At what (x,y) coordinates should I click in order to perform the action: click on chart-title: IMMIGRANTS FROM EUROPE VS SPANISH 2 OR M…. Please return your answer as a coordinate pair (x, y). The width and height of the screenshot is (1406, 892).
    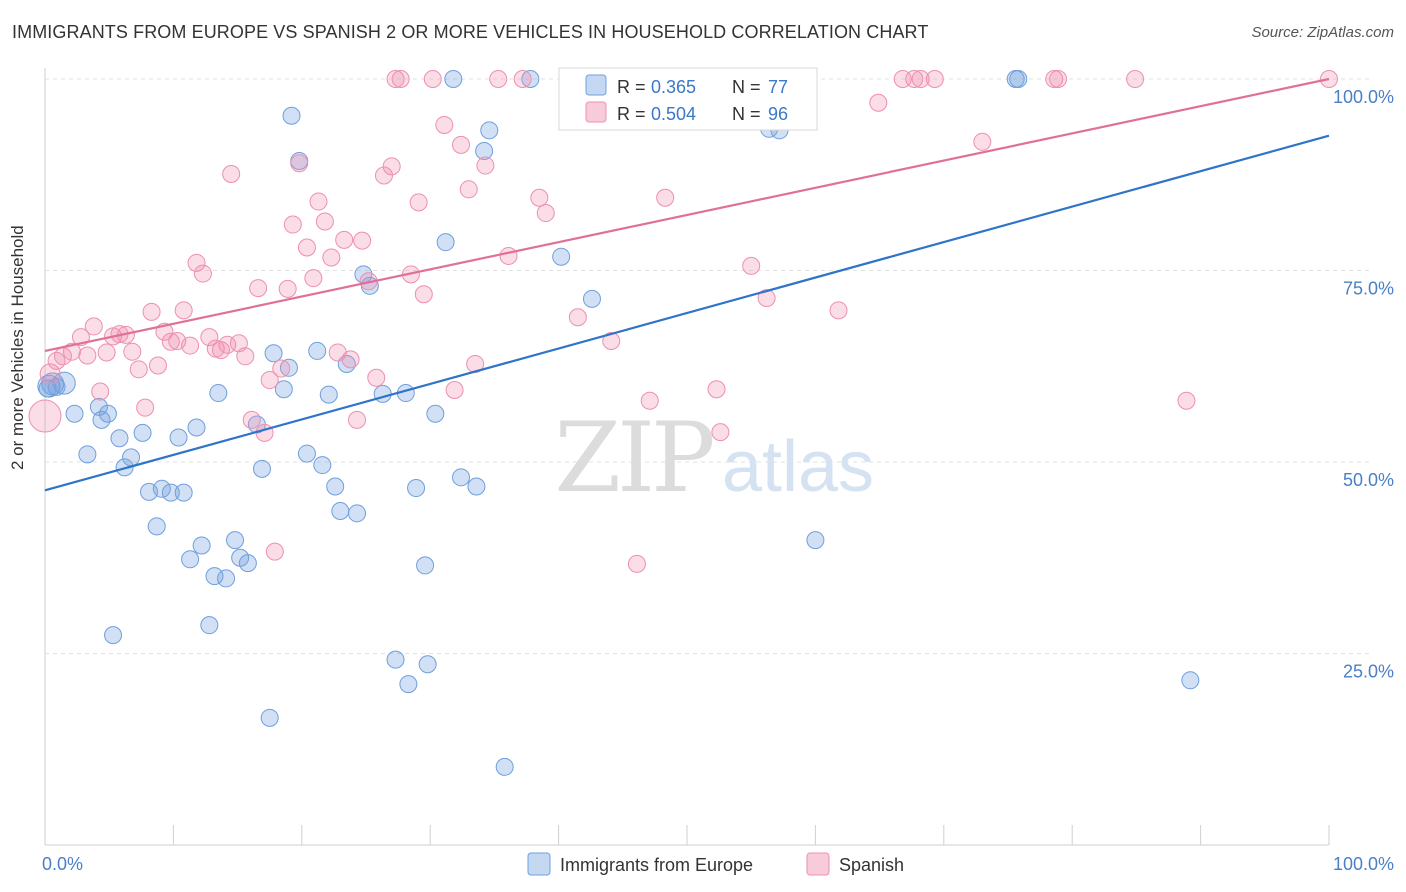
    Looking at the image, I should click on (470, 32).